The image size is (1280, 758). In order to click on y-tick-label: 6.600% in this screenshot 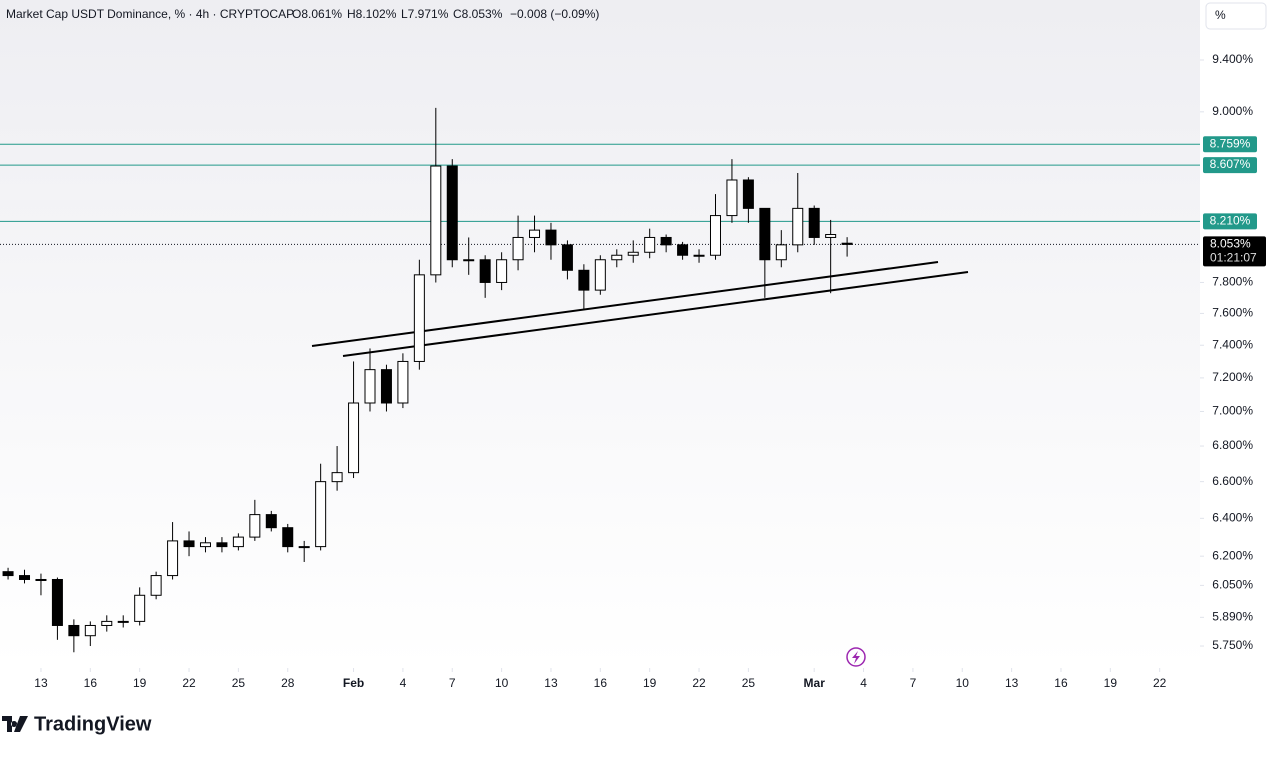, I will do `click(1232, 481)`.